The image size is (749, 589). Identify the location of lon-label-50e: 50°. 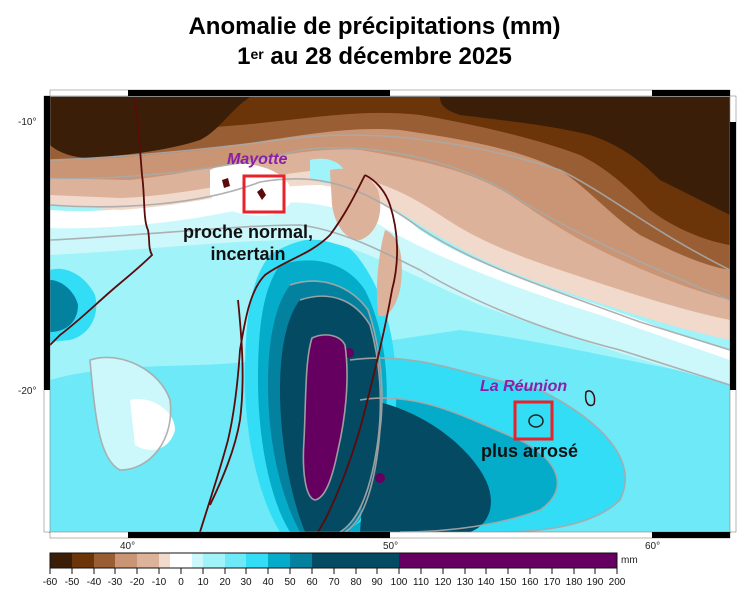
(391, 546).